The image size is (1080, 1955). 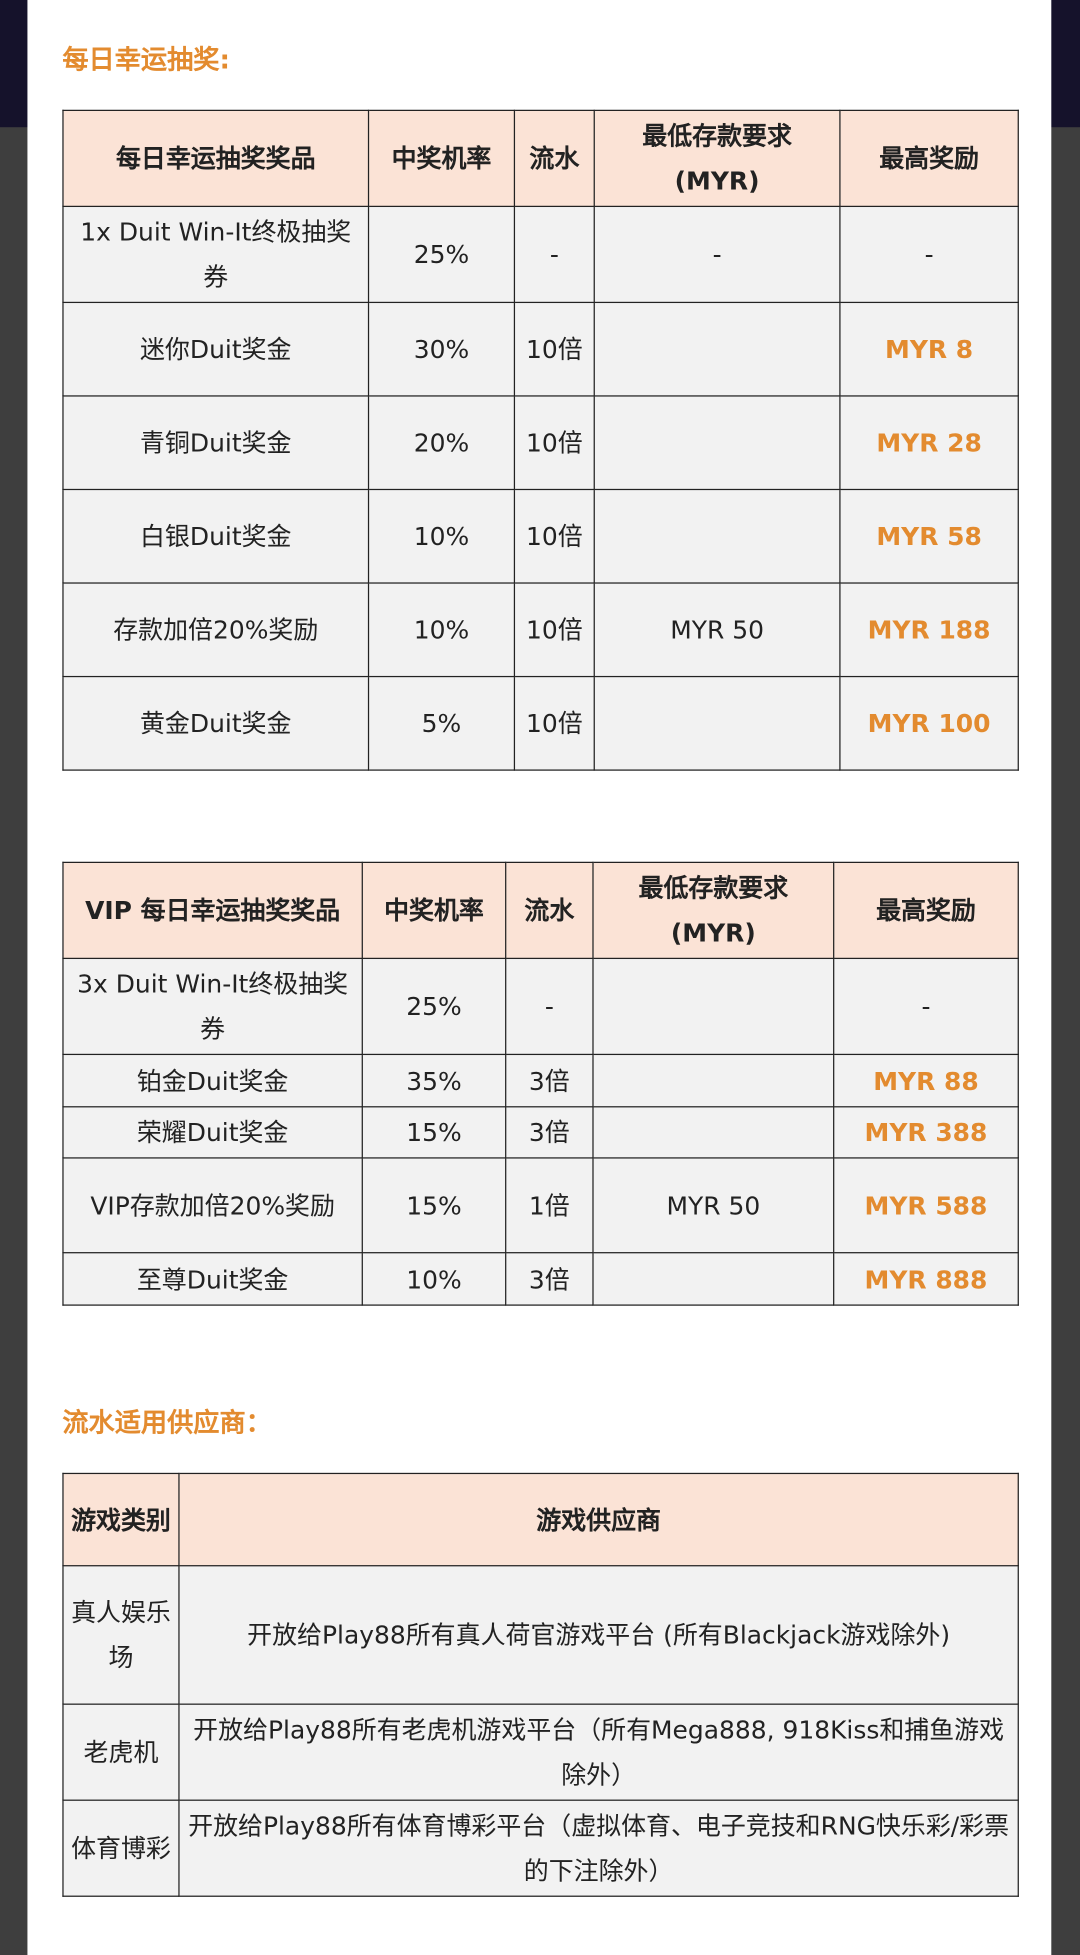 I want to click on row: 3x Duit Win-It终极抽奖券 25% - -, so click(x=540, y=1006).